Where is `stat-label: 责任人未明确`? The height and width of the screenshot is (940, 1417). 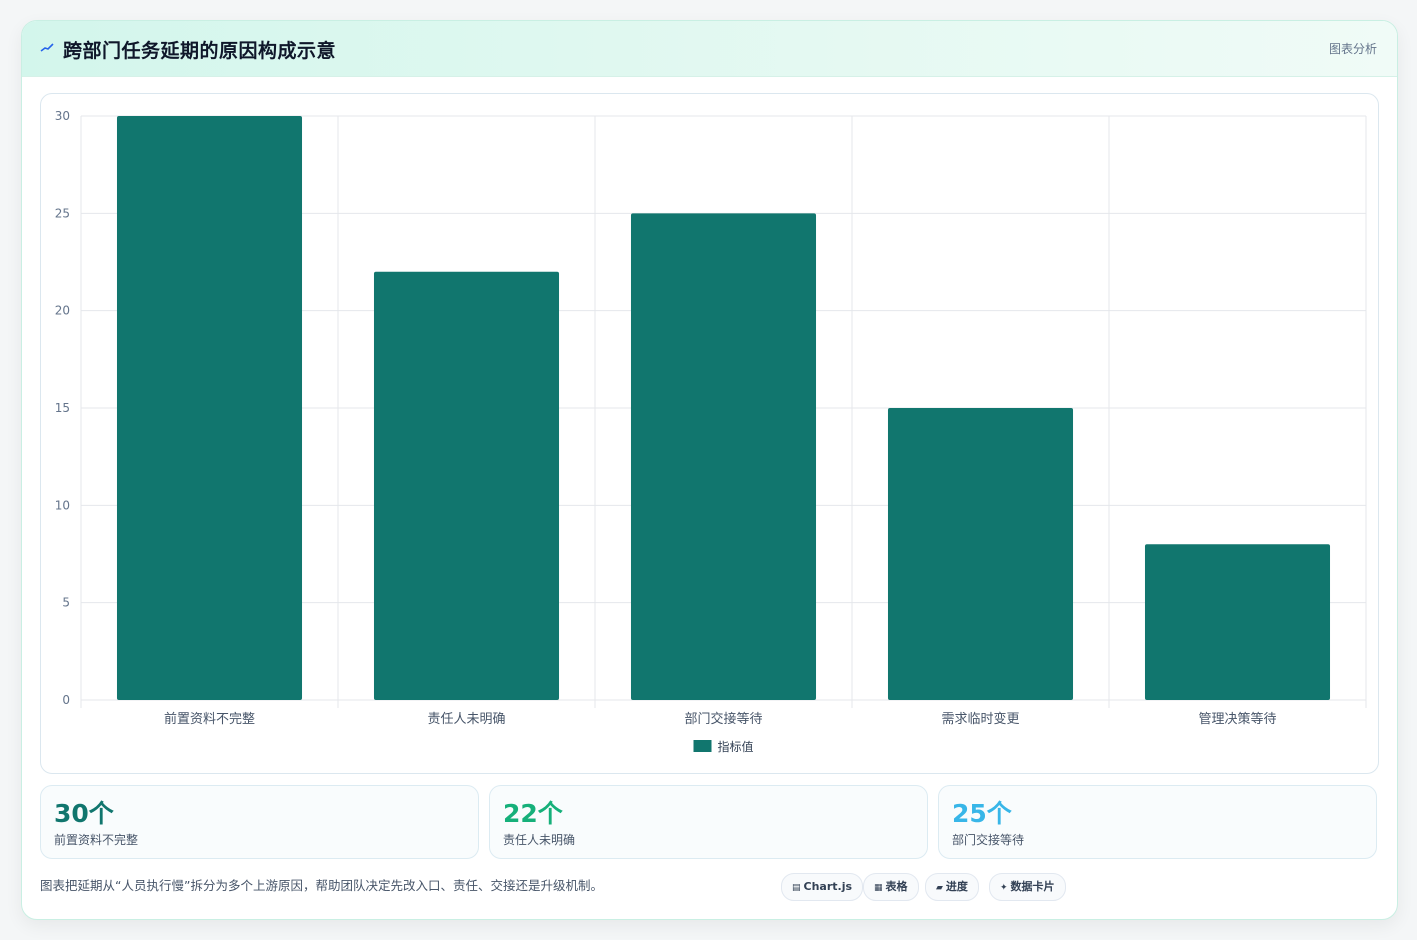 stat-label: 责任人未明确 is located at coordinates (539, 840).